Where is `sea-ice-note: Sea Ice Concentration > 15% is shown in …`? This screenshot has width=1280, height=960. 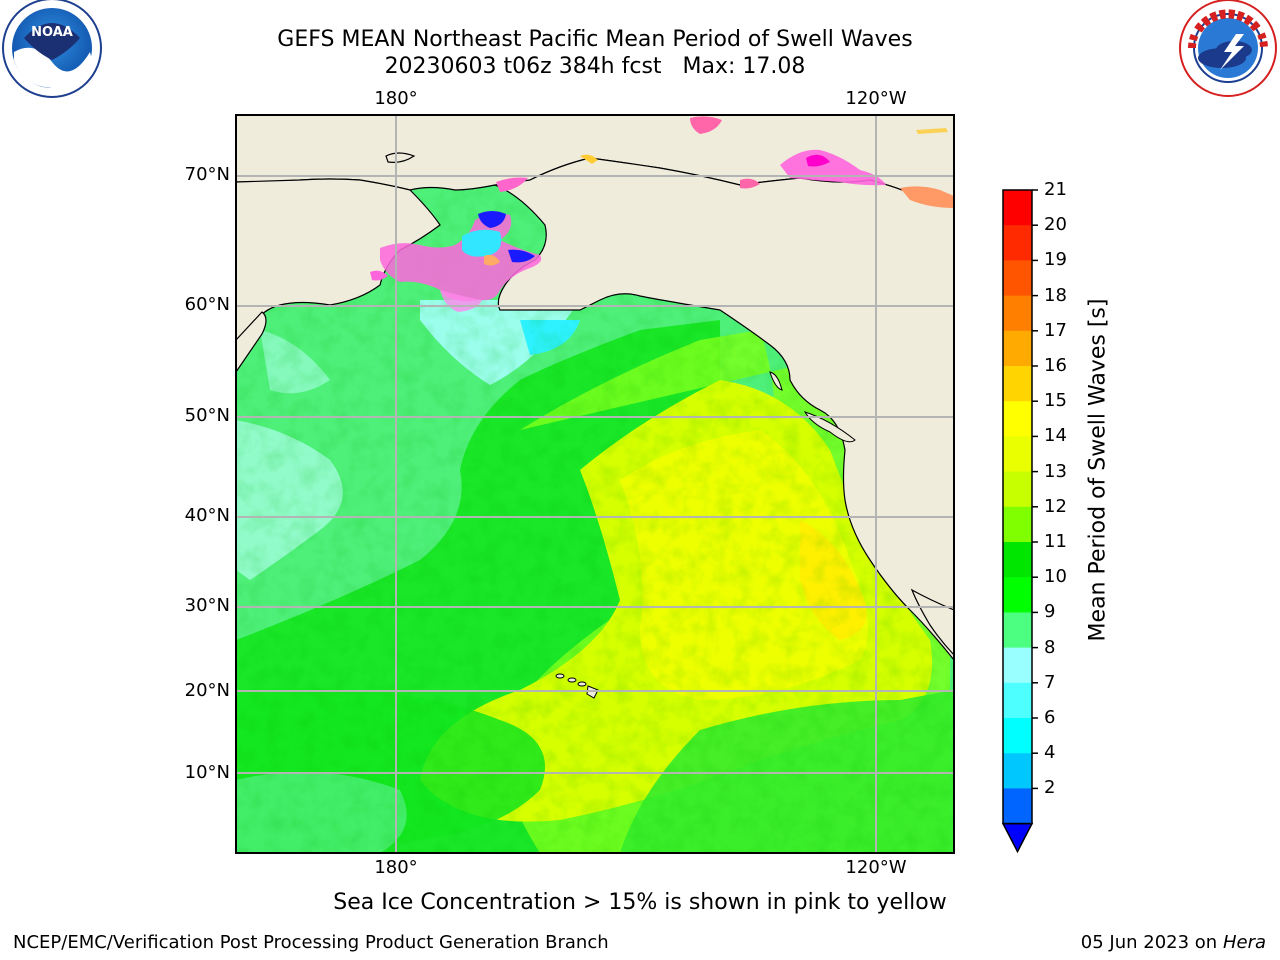 sea-ice-note: Sea Ice Concentration > 15% is shown in … is located at coordinates (640, 902).